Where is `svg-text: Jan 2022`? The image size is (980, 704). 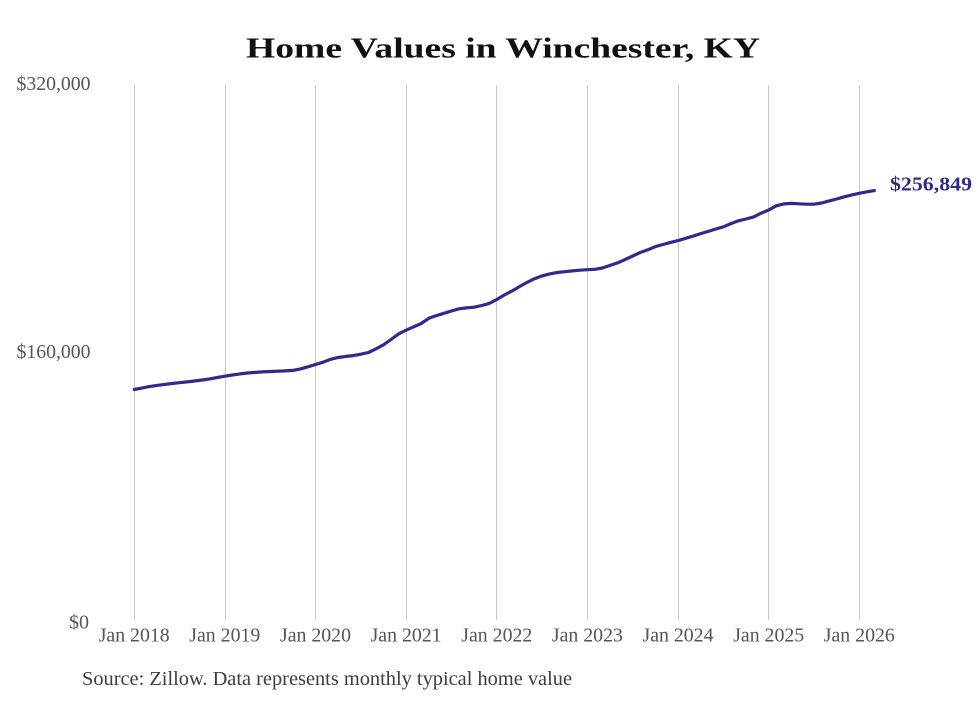
svg-text: Jan 2022 is located at coordinates (496, 636).